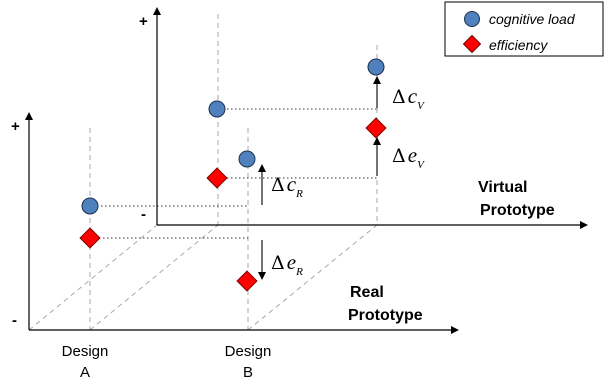 The width and height of the screenshot is (607, 381). Describe the element at coordinates (143, 21) in the screenshot. I see `virtual-plus-sign: +` at that location.